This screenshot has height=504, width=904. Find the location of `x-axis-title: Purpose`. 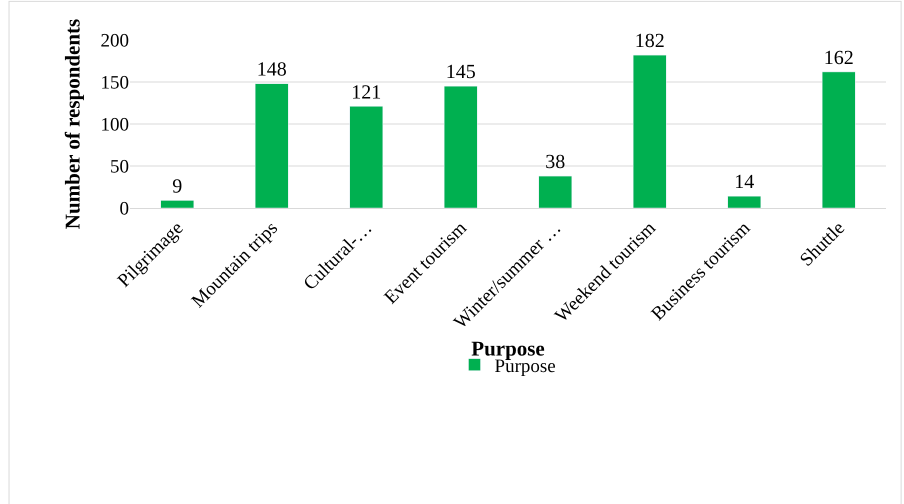

x-axis-title: Purpose is located at coordinates (508, 348).